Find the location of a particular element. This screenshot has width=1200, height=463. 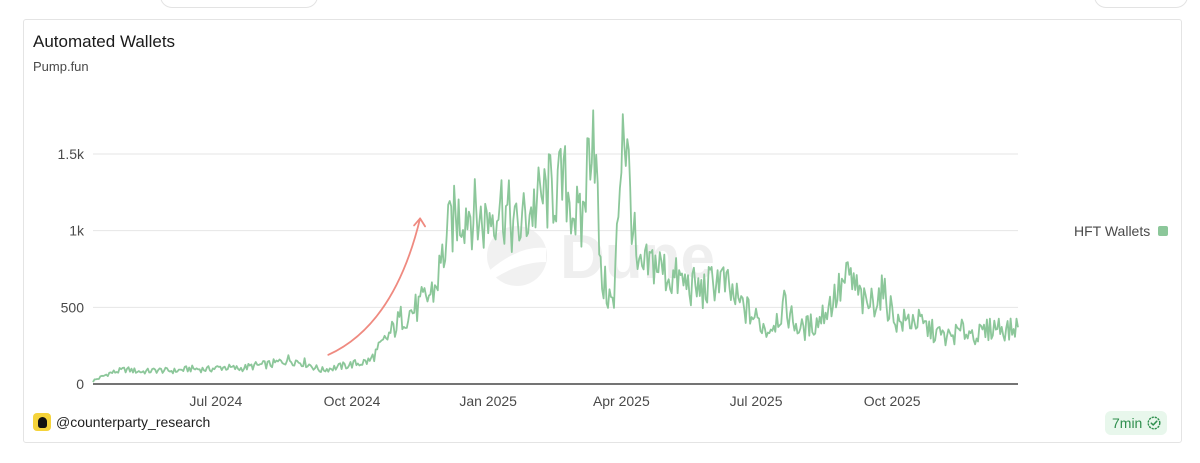

x-tick-label: Oct 2025 is located at coordinates (892, 401).